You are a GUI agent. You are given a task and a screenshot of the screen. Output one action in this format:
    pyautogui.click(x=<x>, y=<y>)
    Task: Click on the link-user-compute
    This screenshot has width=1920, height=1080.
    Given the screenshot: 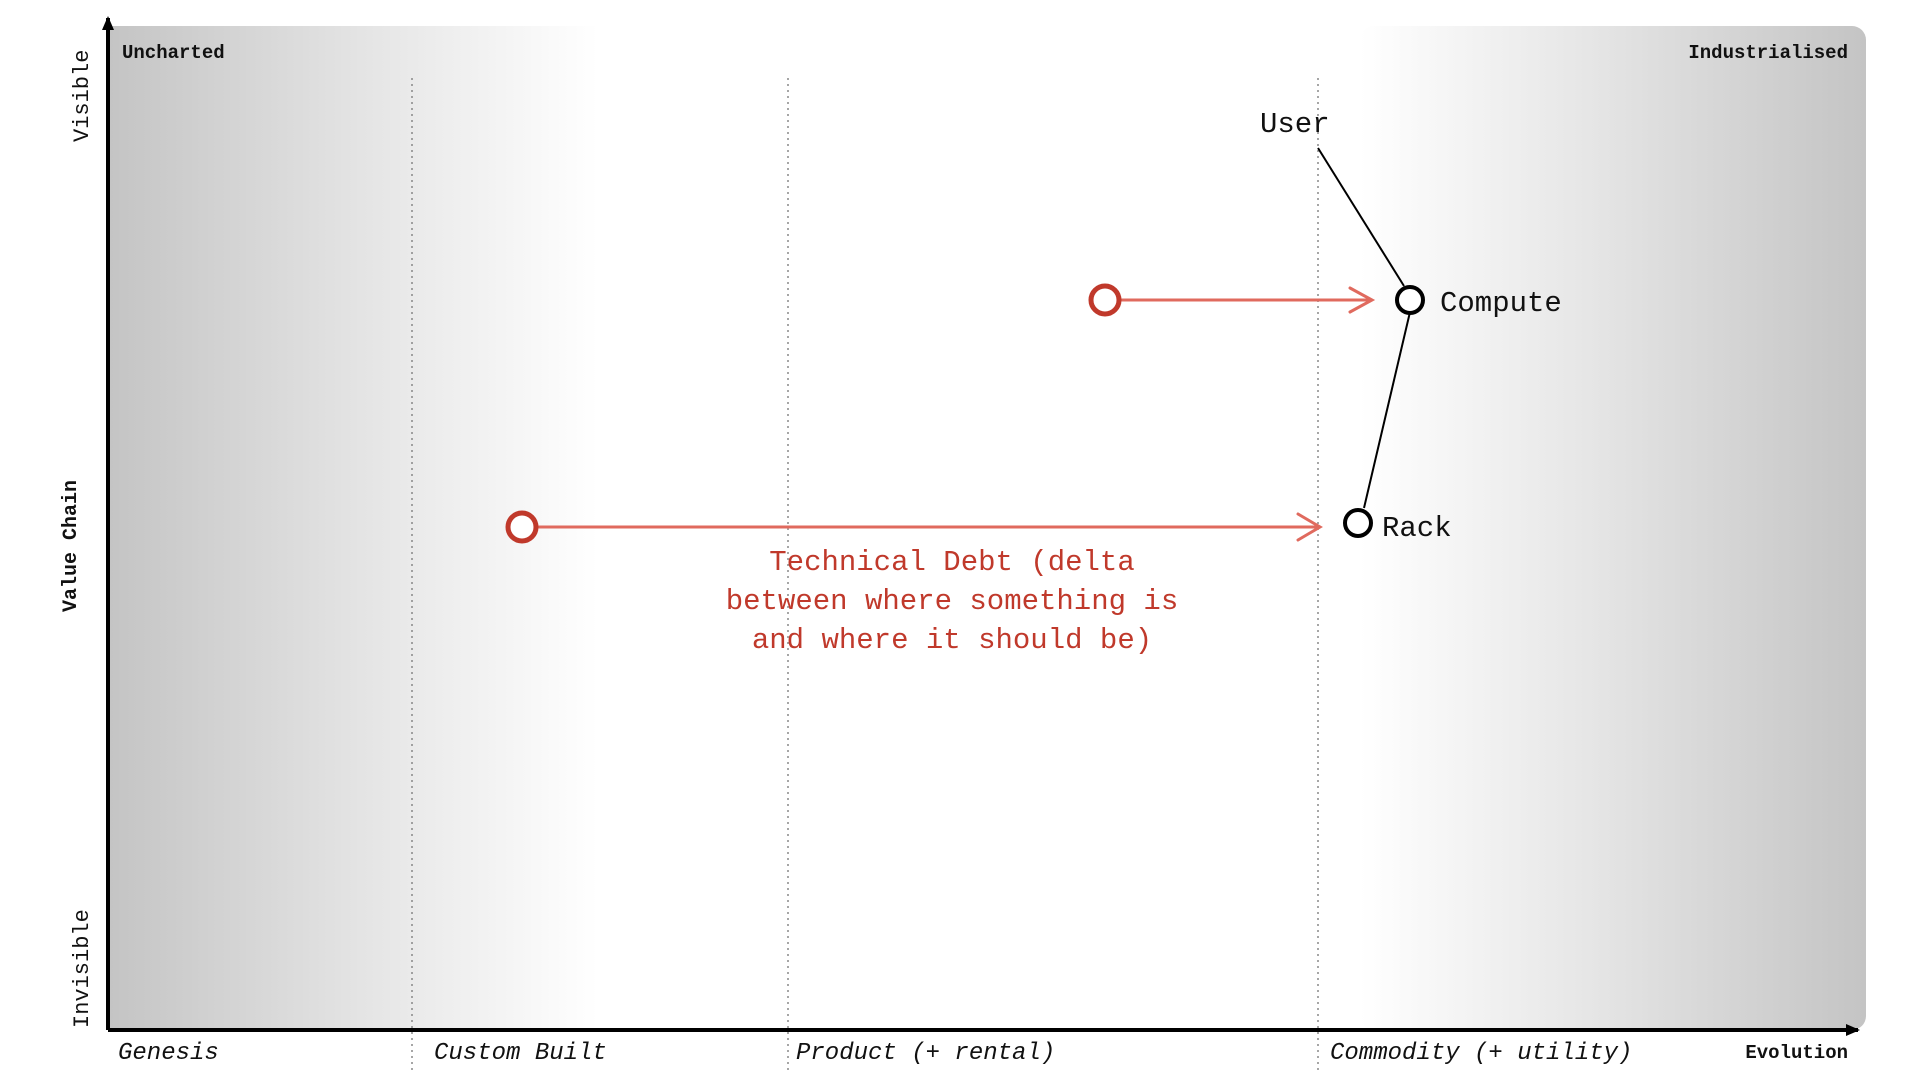 What is the action you would take?
    pyautogui.click(x=1361, y=217)
    